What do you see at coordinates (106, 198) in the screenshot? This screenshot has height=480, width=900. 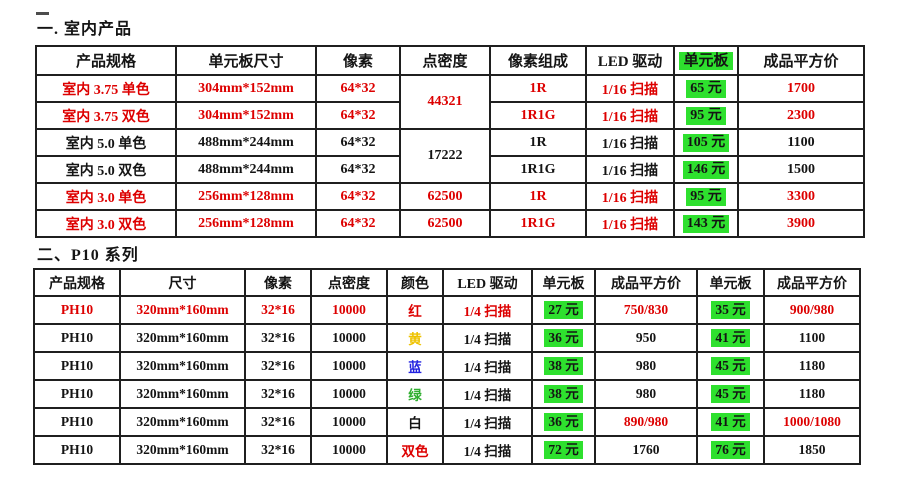 I see `cell-value: 室内 3.0 单色` at bounding box center [106, 198].